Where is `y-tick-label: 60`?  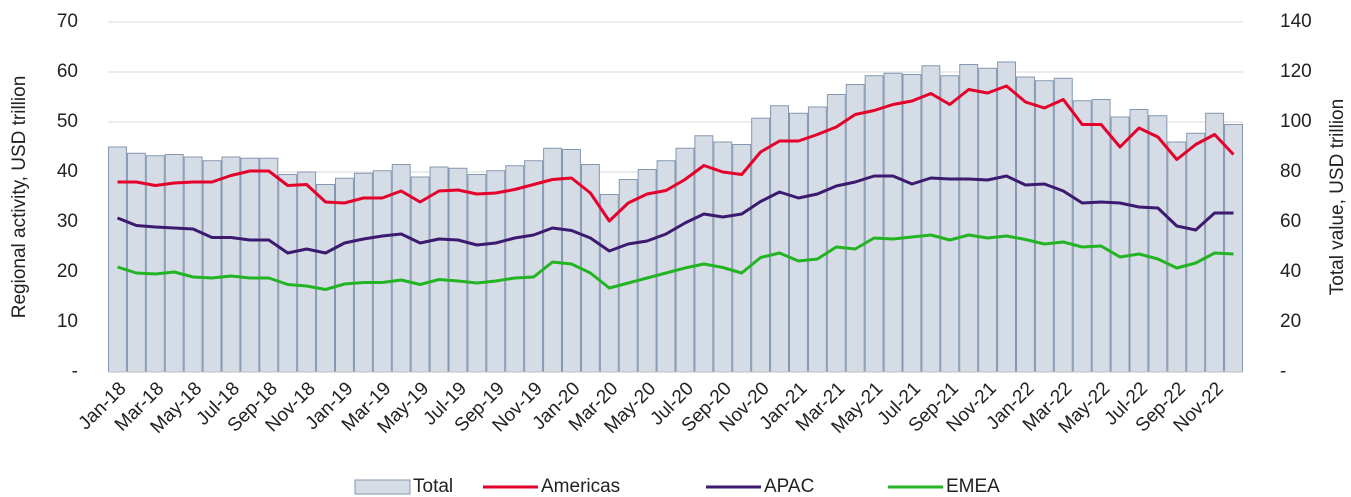 y-tick-label: 60 is located at coordinates (67, 71).